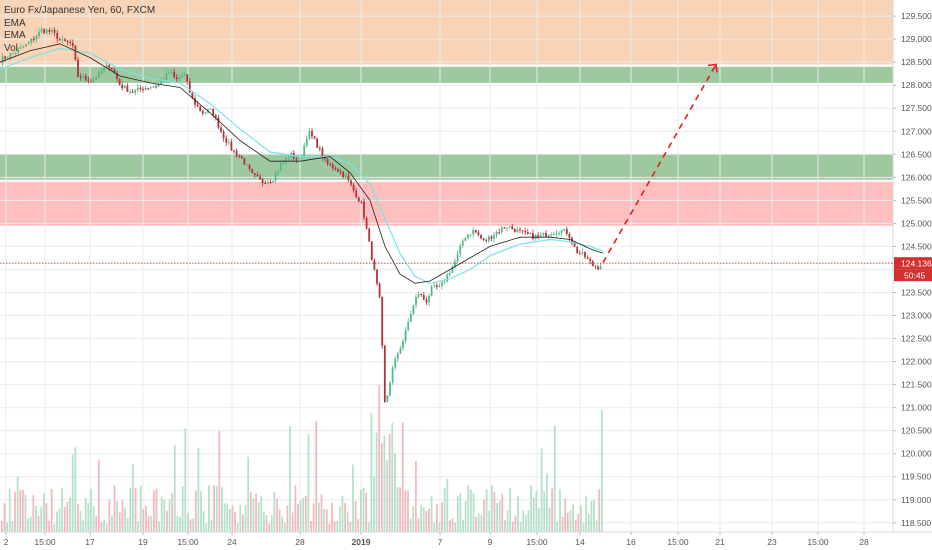 This screenshot has width=932, height=550. I want to click on x-tick-label: 15:00, so click(45, 542).